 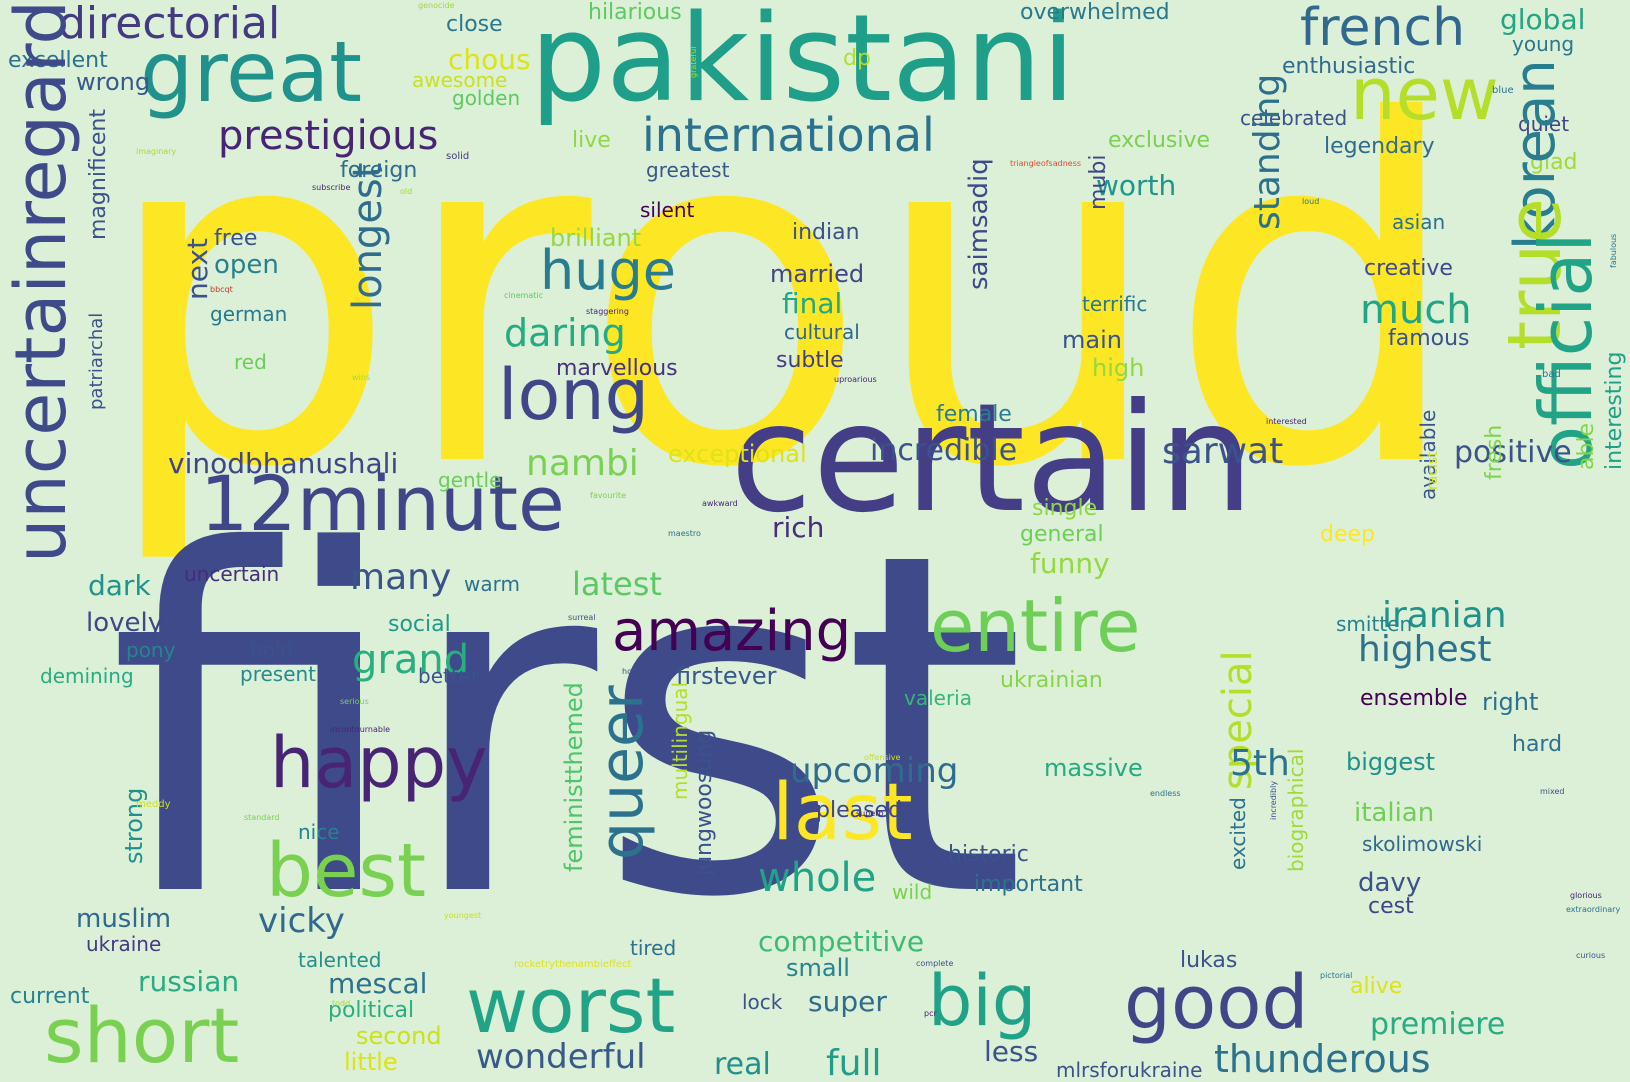 What do you see at coordinates (272, 650) in the screenshot?
I see `word-bold: bold` at bounding box center [272, 650].